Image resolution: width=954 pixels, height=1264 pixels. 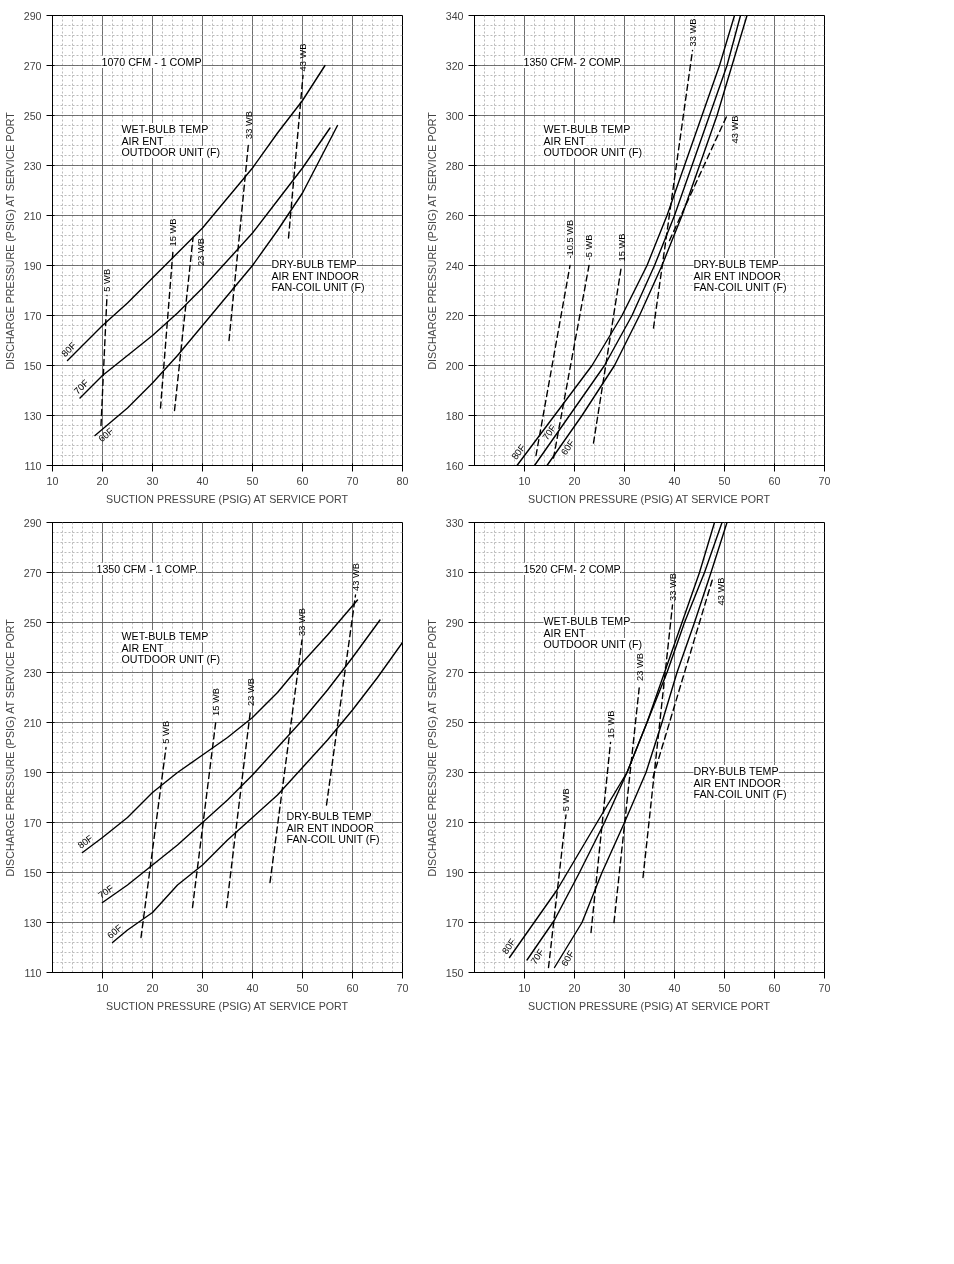 I want to click on y-tick-label: 330, so click(x=454, y=522).